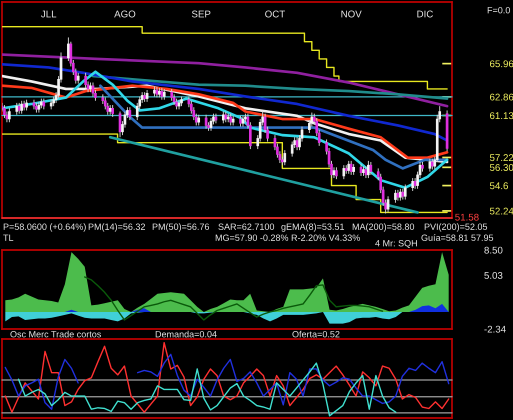 The width and height of the screenshot is (513, 420). I want to click on y-tick-label: -2.34, so click(495, 329).